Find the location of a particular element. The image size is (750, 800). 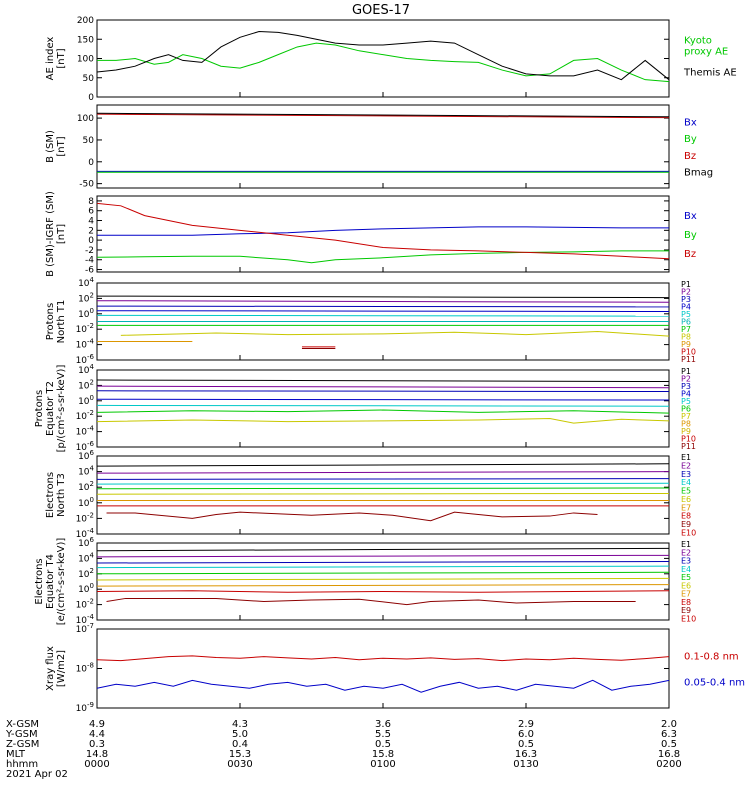

series-line-bx is located at coordinates (383, 231).